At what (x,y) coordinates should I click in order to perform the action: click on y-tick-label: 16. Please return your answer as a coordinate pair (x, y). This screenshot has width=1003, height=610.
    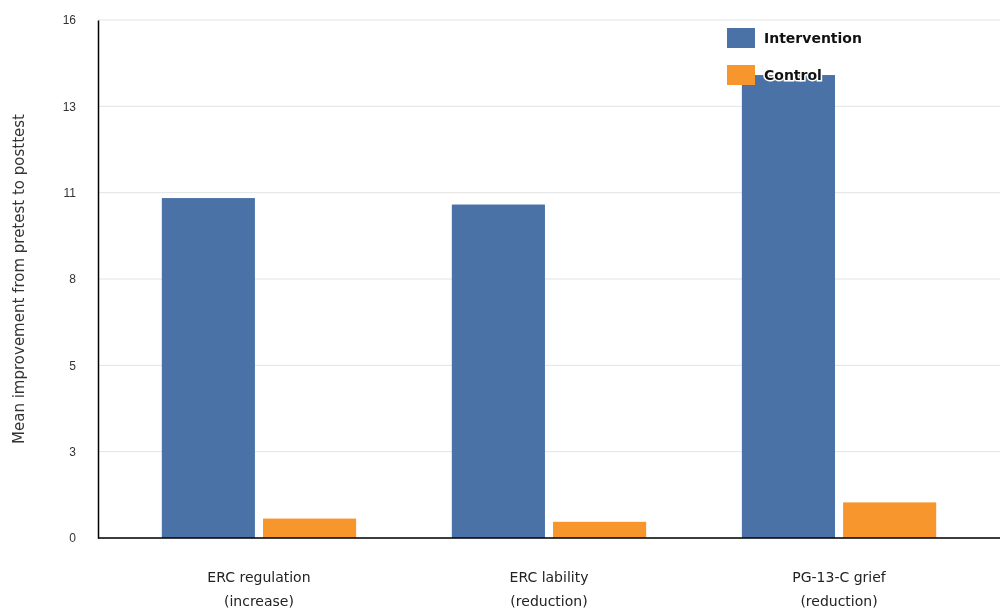
    Looking at the image, I should click on (69, 20).